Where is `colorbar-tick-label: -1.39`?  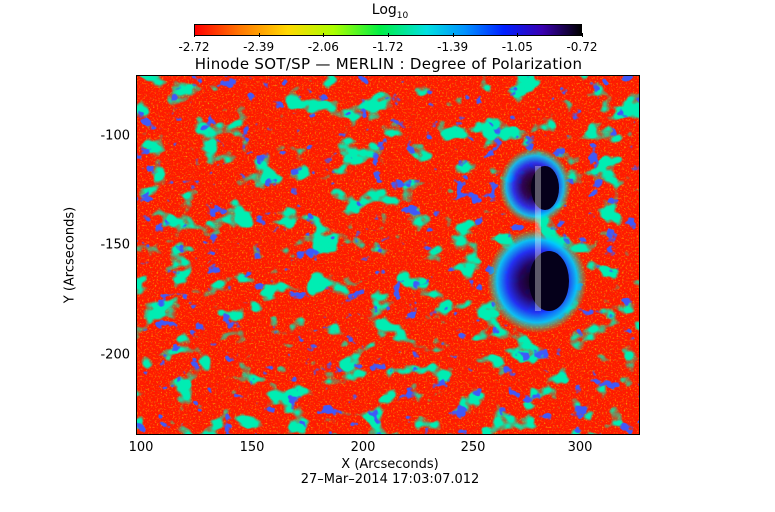
colorbar-tick-label: -1.39 is located at coordinates (453, 47).